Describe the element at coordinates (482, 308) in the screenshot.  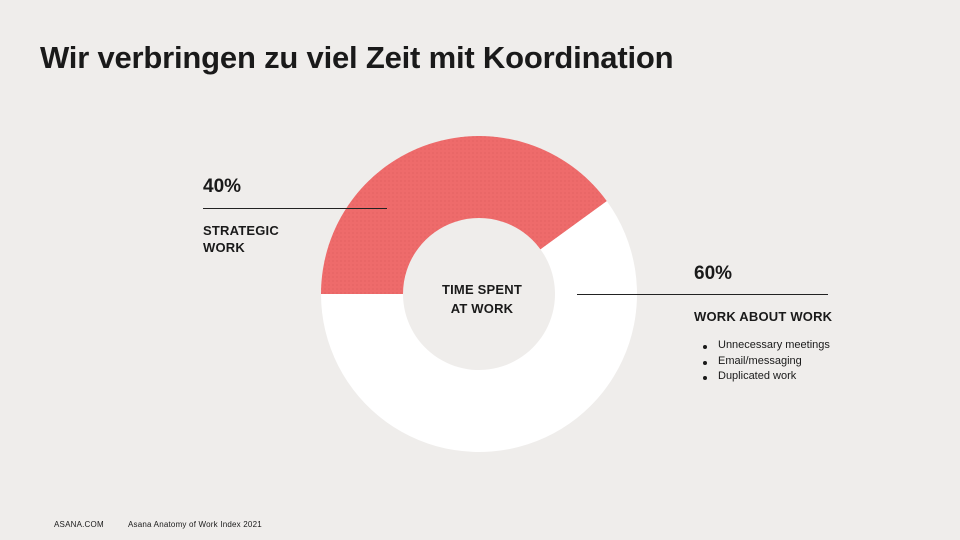
I see `center-label-line-2: AT WORK` at that location.